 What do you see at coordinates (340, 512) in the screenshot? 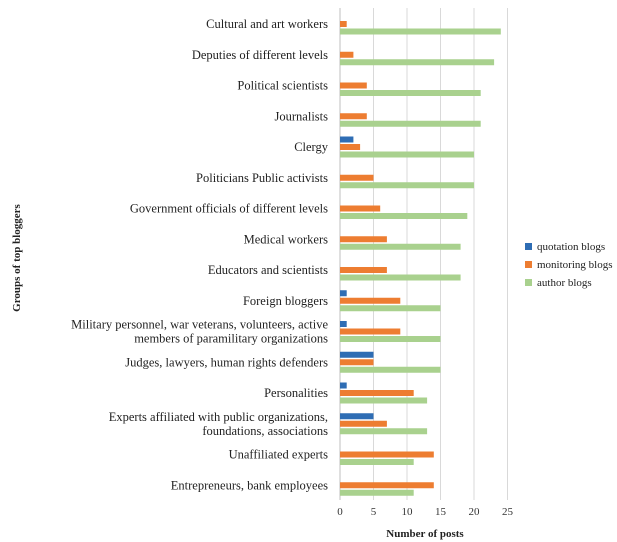
I see `x-tick-label: 0` at bounding box center [340, 512].